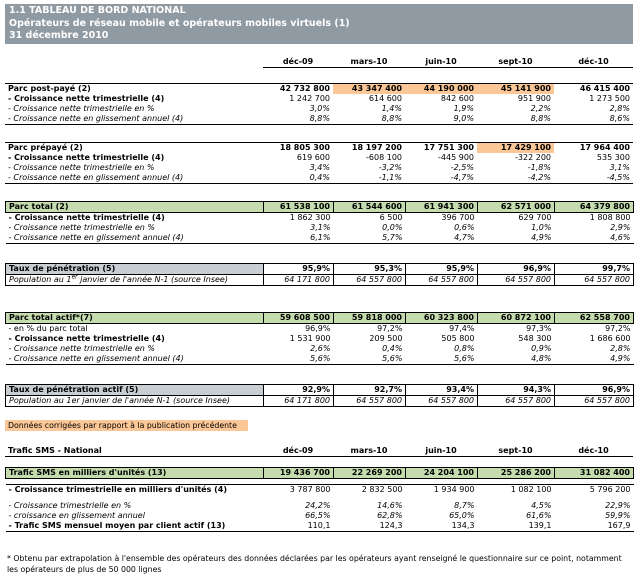 Image resolution: width=638 pixels, height=579 pixels. Describe the element at coordinates (593, 119) in the screenshot. I see `cell: 8,6%` at that location.